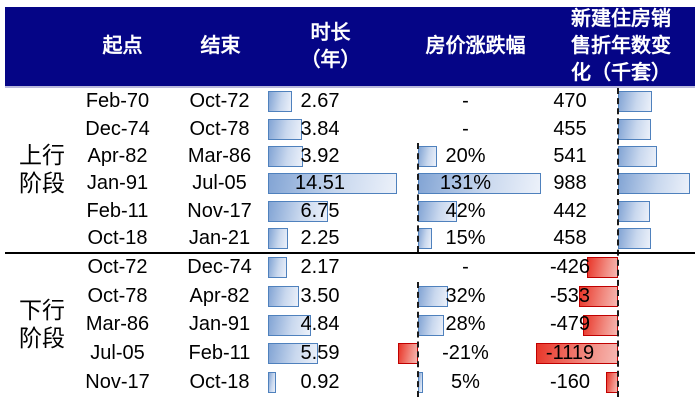 The width and height of the screenshot is (700, 420). I want to click on duration-value: 0.92, so click(320, 382).